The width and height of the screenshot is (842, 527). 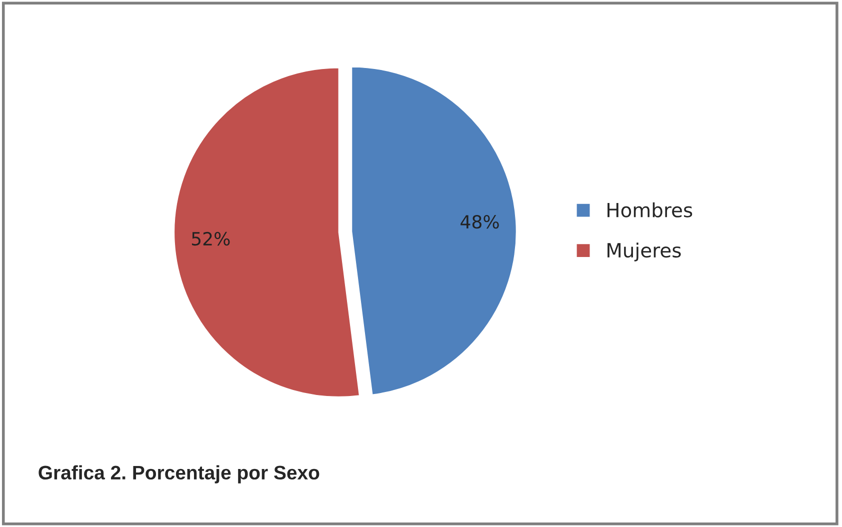 I want to click on legend-label: Hombres, so click(x=650, y=210).